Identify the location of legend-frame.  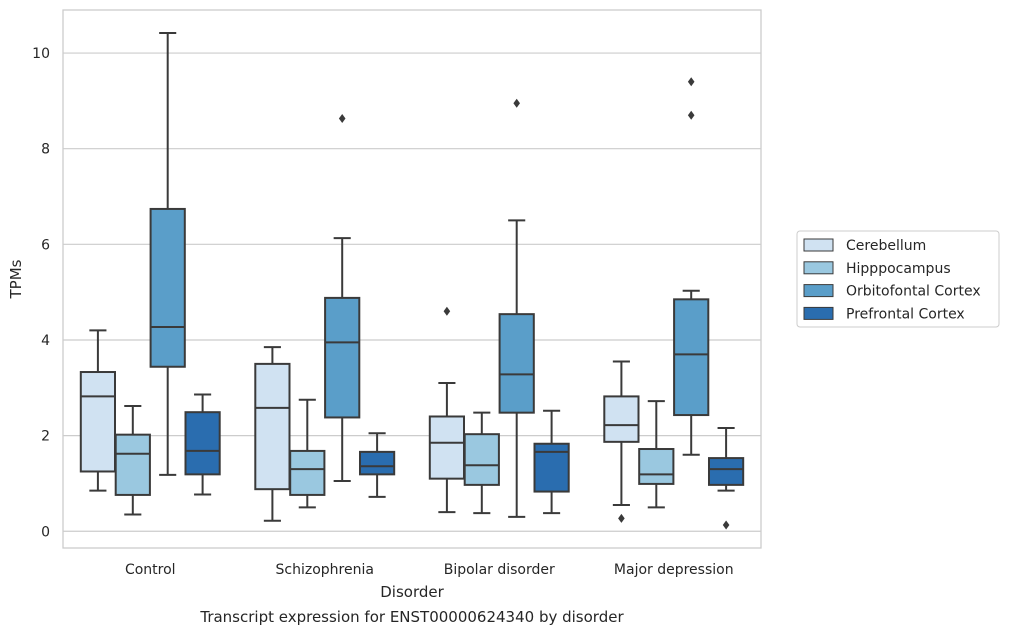
(898, 279).